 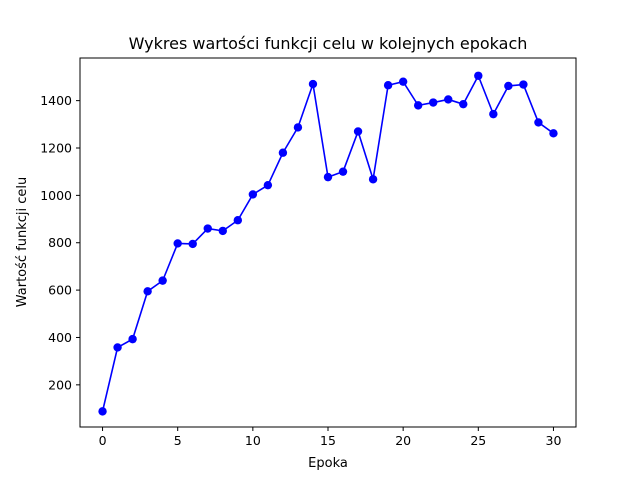 What do you see at coordinates (328, 463) in the screenshot?
I see `x-axis-label: Epoka` at bounding box center [328, 463].